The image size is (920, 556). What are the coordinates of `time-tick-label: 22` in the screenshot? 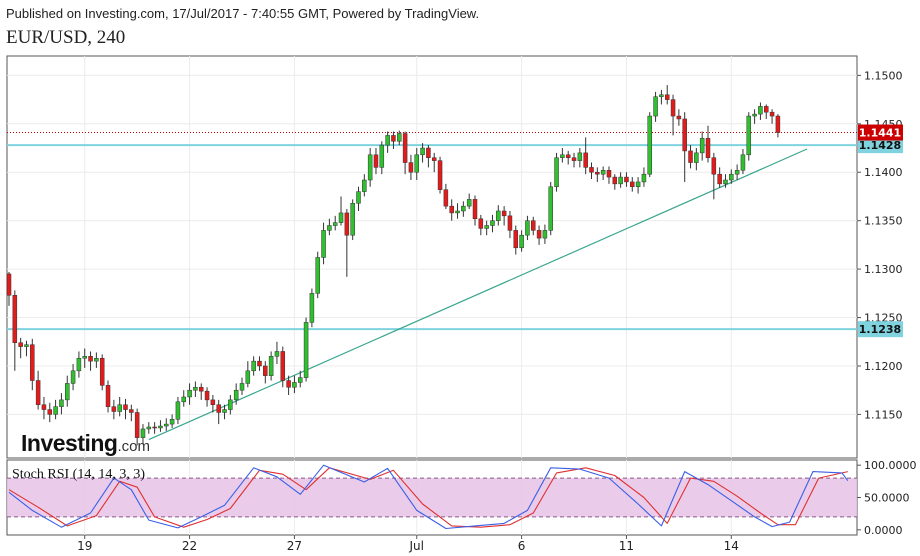 It's located at (189, 546).